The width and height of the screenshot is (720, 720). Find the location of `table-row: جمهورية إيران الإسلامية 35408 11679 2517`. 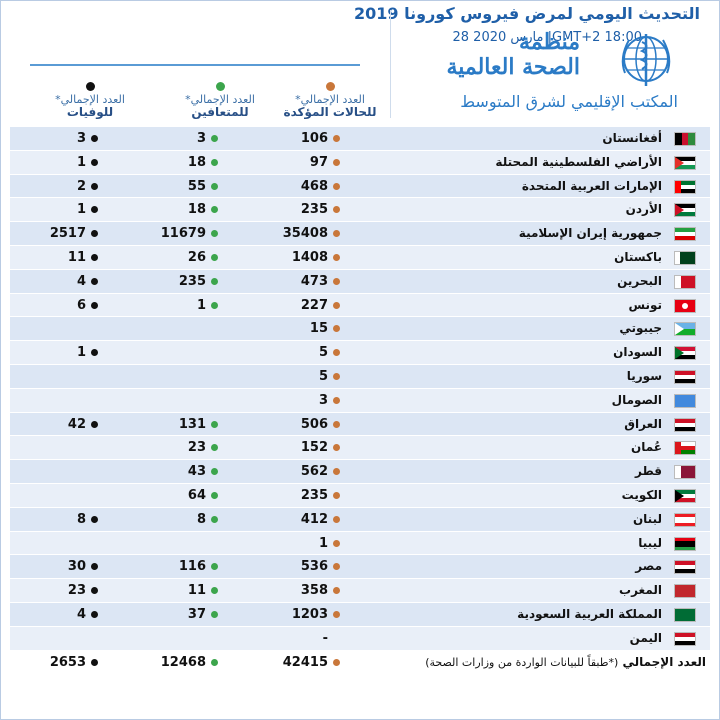

table-row: جمهورية إيران الإسلامية 35408 11679 2517 is located at coordinates (360, 234).